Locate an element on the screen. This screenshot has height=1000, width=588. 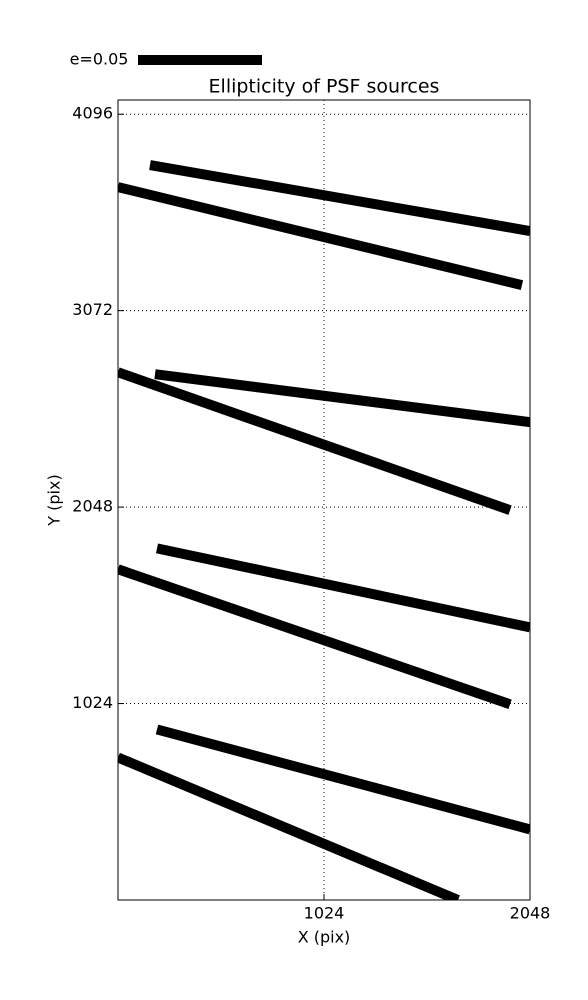
y-tick-label: 1024 is located at coordinates (92, 702).